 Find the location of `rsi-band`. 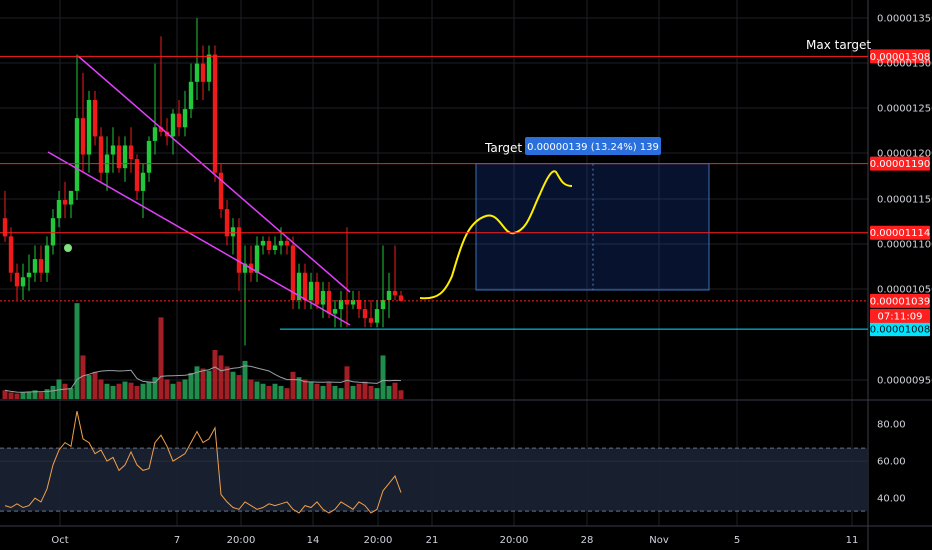

rsi-band is located at coordinates (434, 480).